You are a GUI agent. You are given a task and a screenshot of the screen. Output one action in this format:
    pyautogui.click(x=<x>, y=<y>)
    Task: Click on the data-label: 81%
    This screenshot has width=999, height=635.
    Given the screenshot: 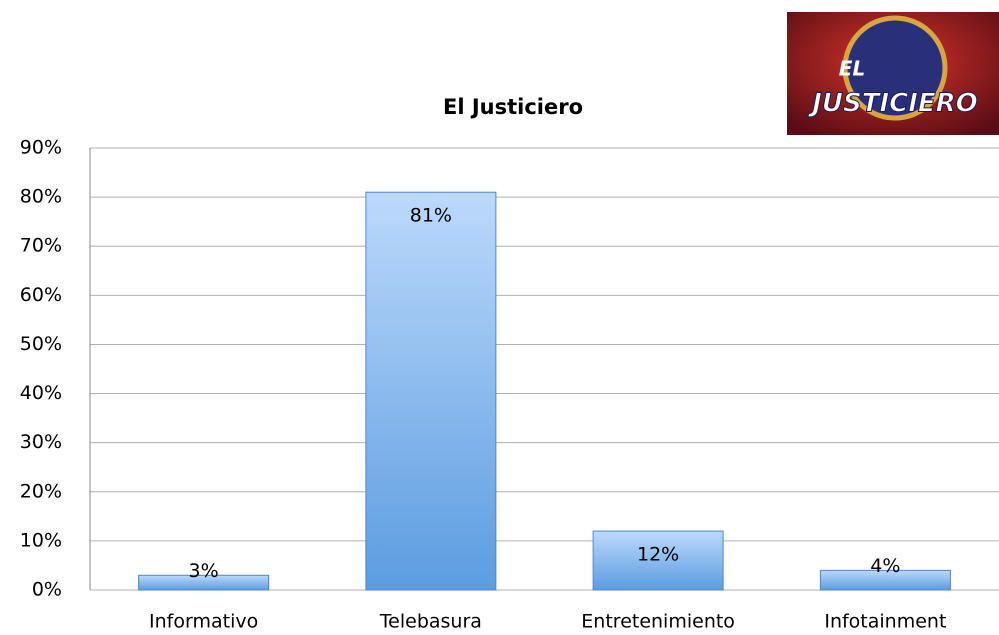 What is the action you would take?
    pyautogui.click(x=431, y=216)
    